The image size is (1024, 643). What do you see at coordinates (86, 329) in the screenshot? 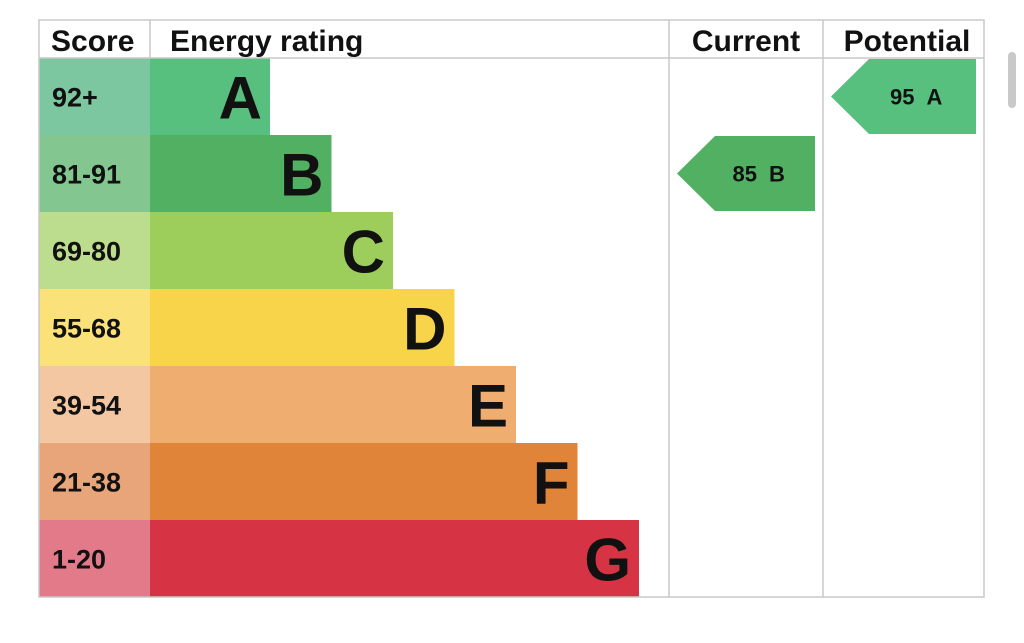
I see `score-label-d: 55-68` at bounding box center [86, 329].